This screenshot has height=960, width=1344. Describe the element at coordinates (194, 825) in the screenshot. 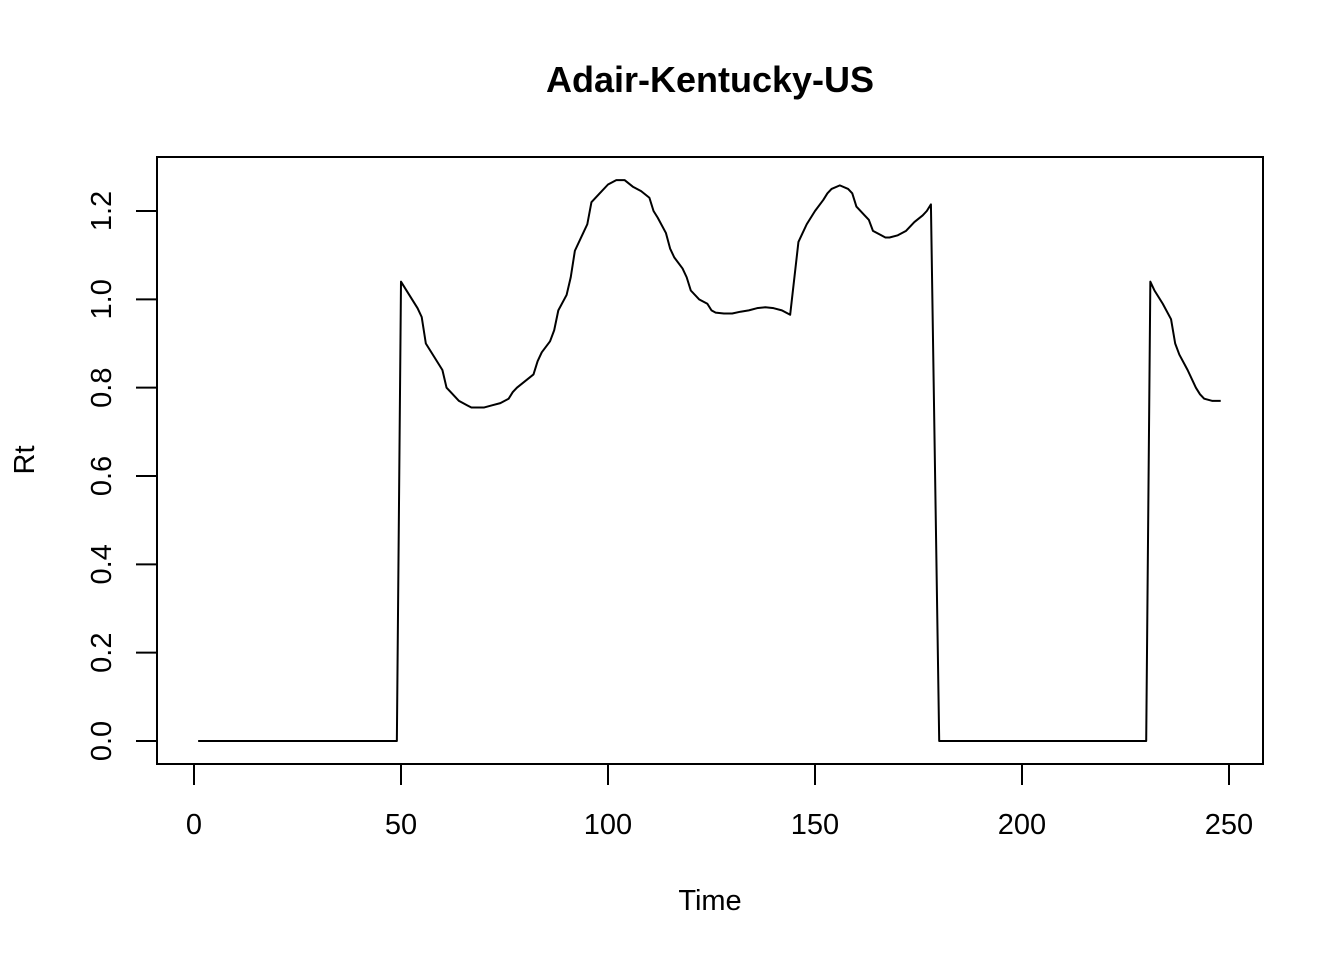

I see `x-tick-label: 0` at that location.